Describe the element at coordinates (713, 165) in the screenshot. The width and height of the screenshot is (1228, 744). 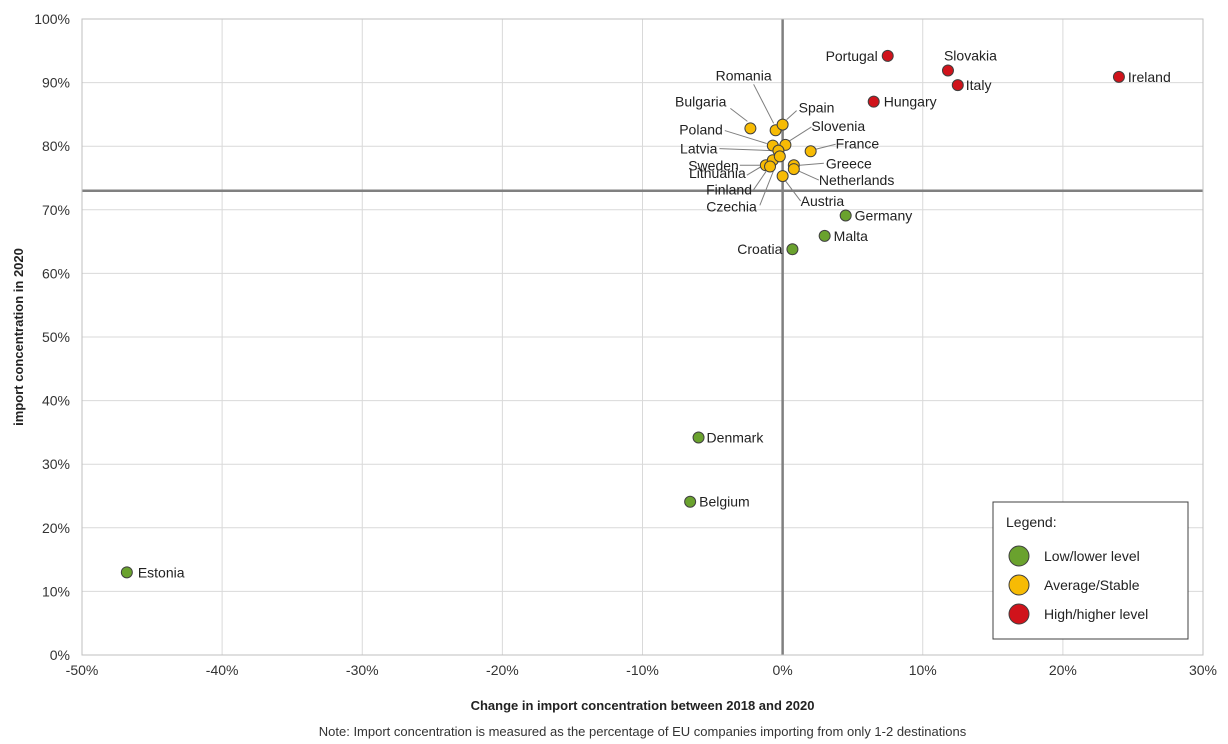
I see `label-sweden: Sweden` at that location.